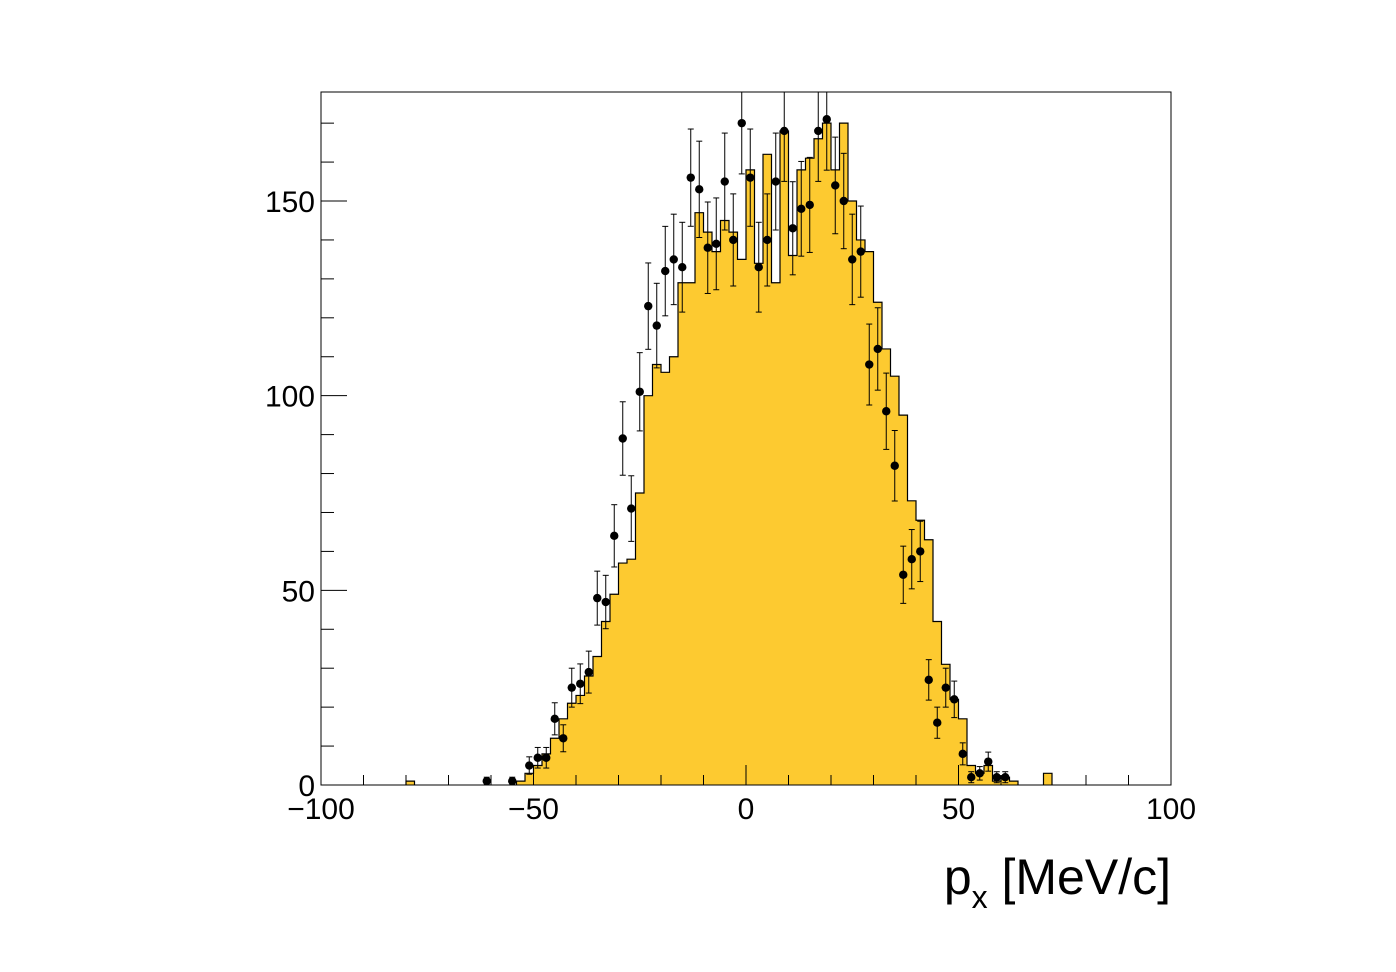 The height and width of the screenshot is (972, 1396). Describe the element at coordinates (321, 809) in the screenshot. I see `x-tick-label: −100` at that location.